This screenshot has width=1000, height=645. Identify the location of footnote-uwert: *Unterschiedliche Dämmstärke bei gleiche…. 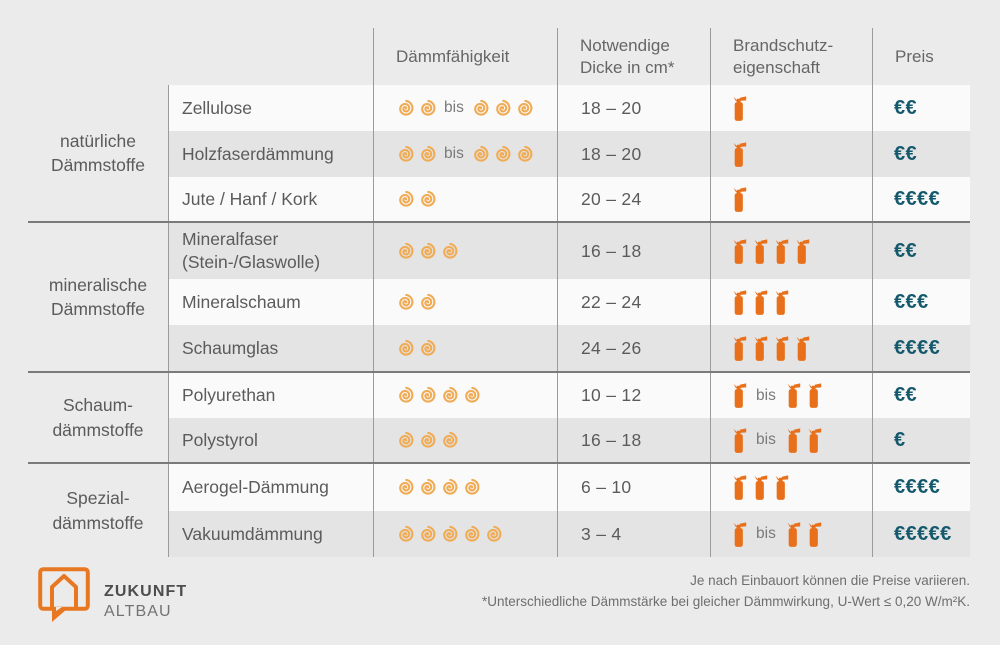
(725, 601).